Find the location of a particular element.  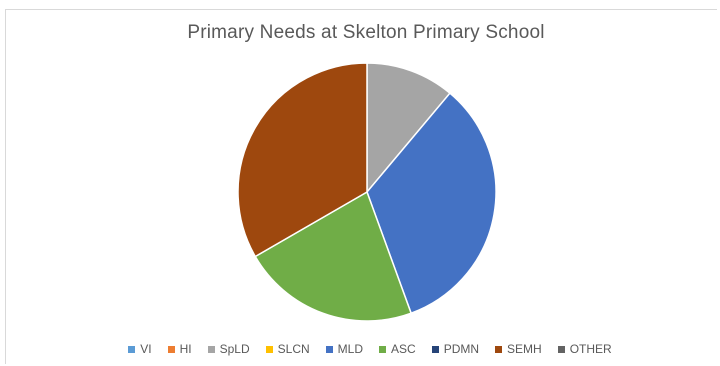

legend-label: HI is located at coordinates (185, 349).